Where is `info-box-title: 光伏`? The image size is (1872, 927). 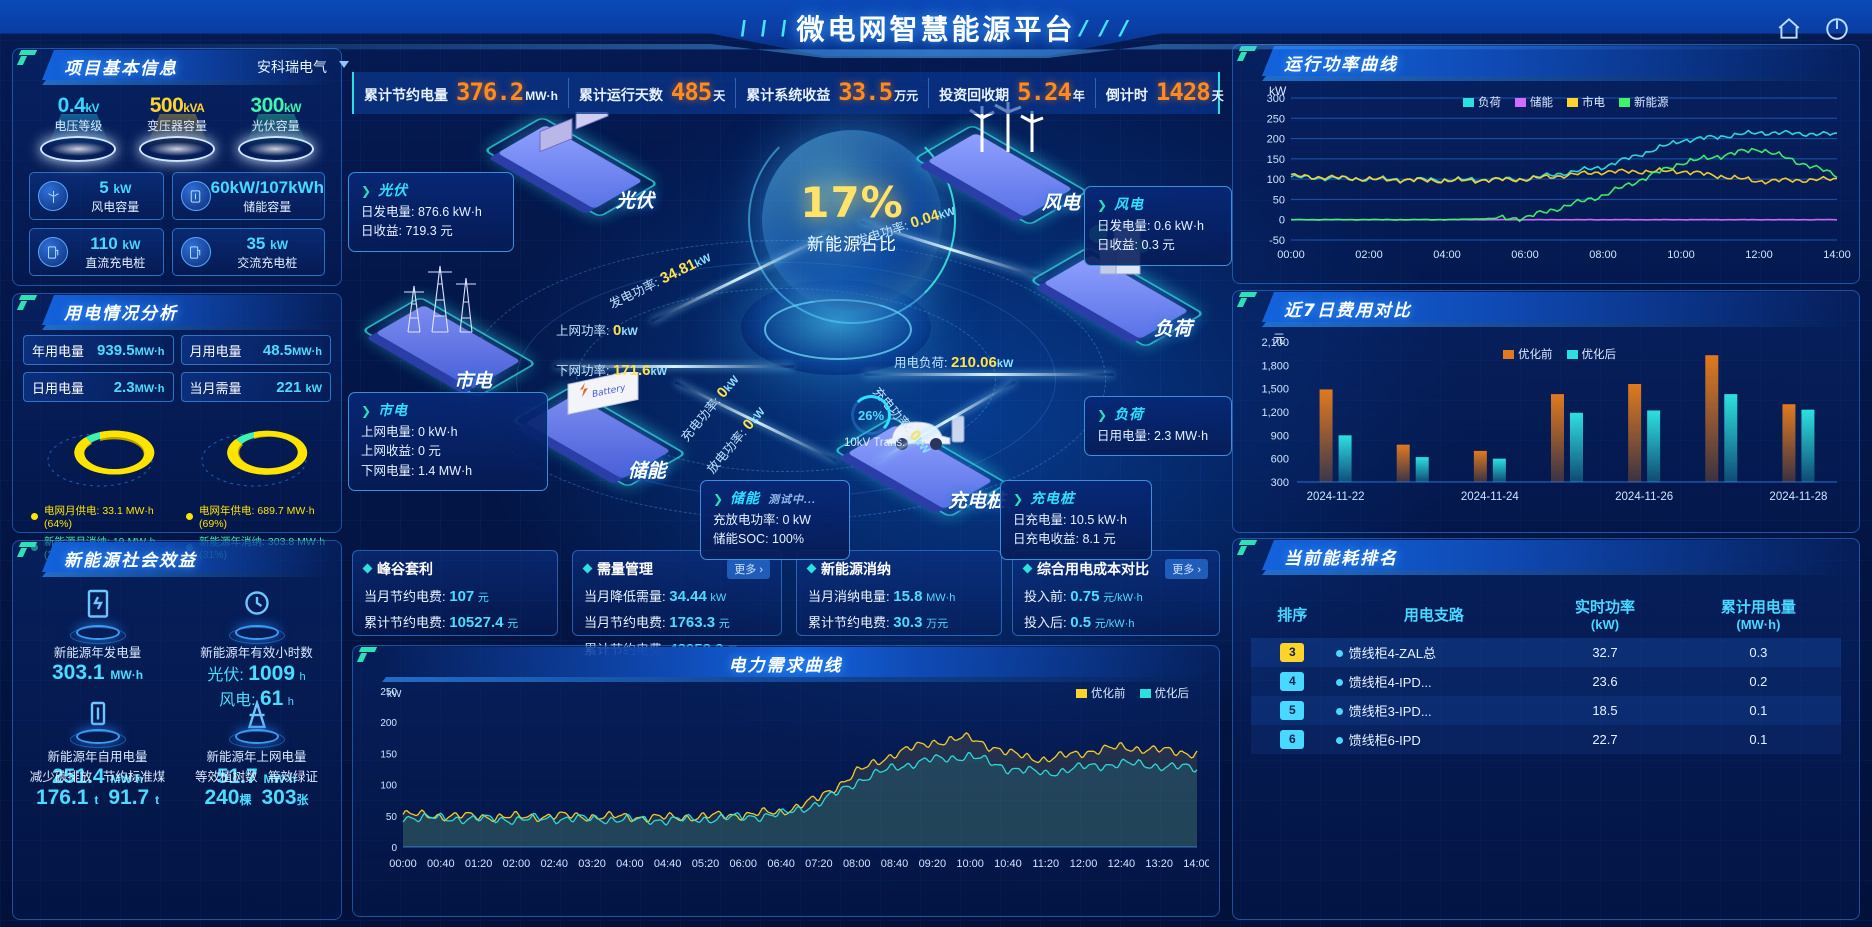 info-box-title: 光伏 is located at coordinates (431, 190).